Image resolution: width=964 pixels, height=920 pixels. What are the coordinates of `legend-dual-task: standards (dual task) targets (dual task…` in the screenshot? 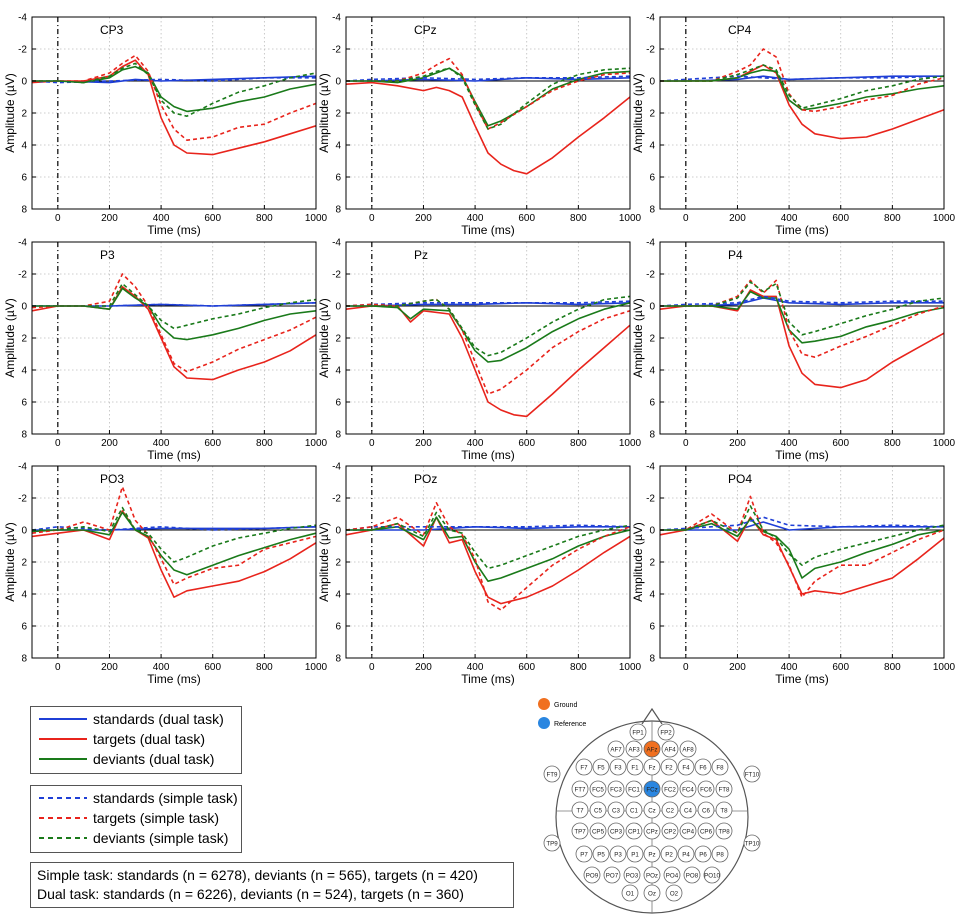 It's located at (136, 740).